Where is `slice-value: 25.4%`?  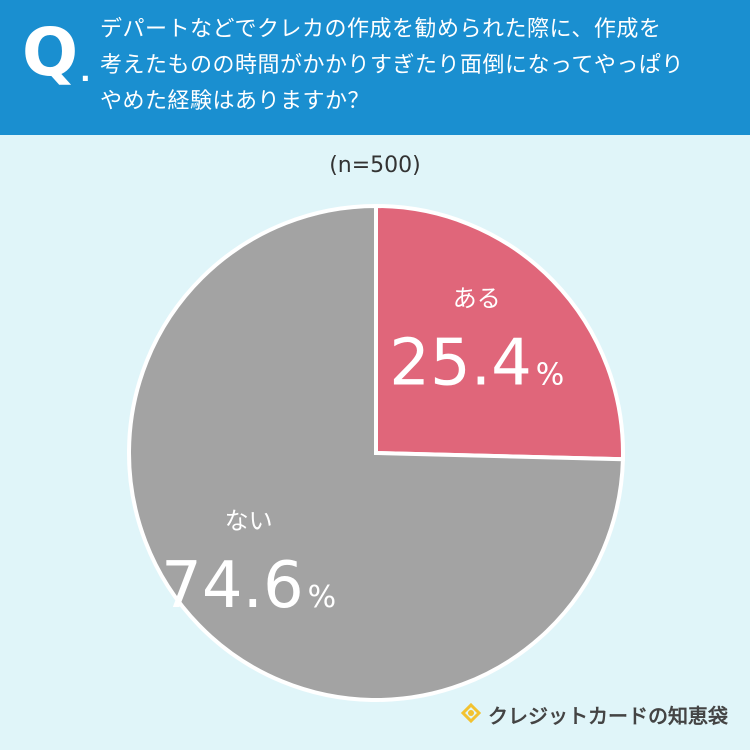 slice-value: 25.4% is located at coordinates (476, 364).